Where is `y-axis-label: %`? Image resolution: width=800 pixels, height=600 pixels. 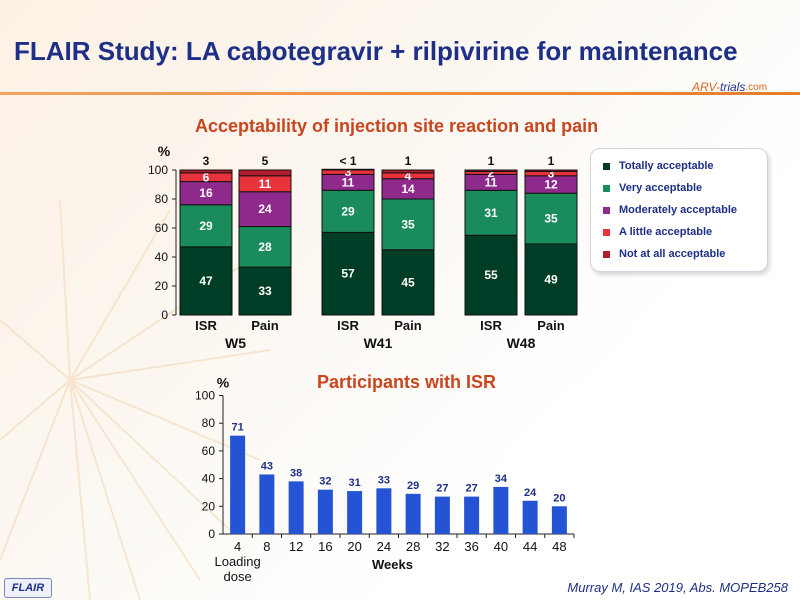
y-axis-label: % is located at coordinates (164, 151).